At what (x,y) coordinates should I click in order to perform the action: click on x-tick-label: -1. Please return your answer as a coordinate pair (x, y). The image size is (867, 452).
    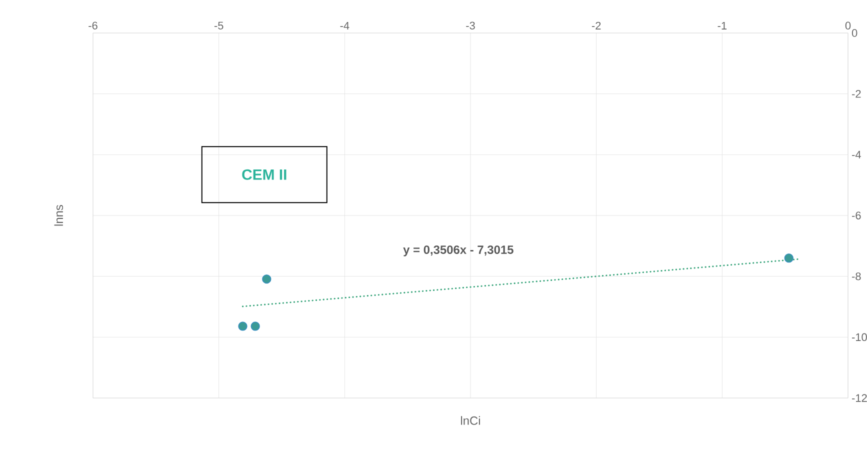
    Looking at the image, I should click on (722, 26).